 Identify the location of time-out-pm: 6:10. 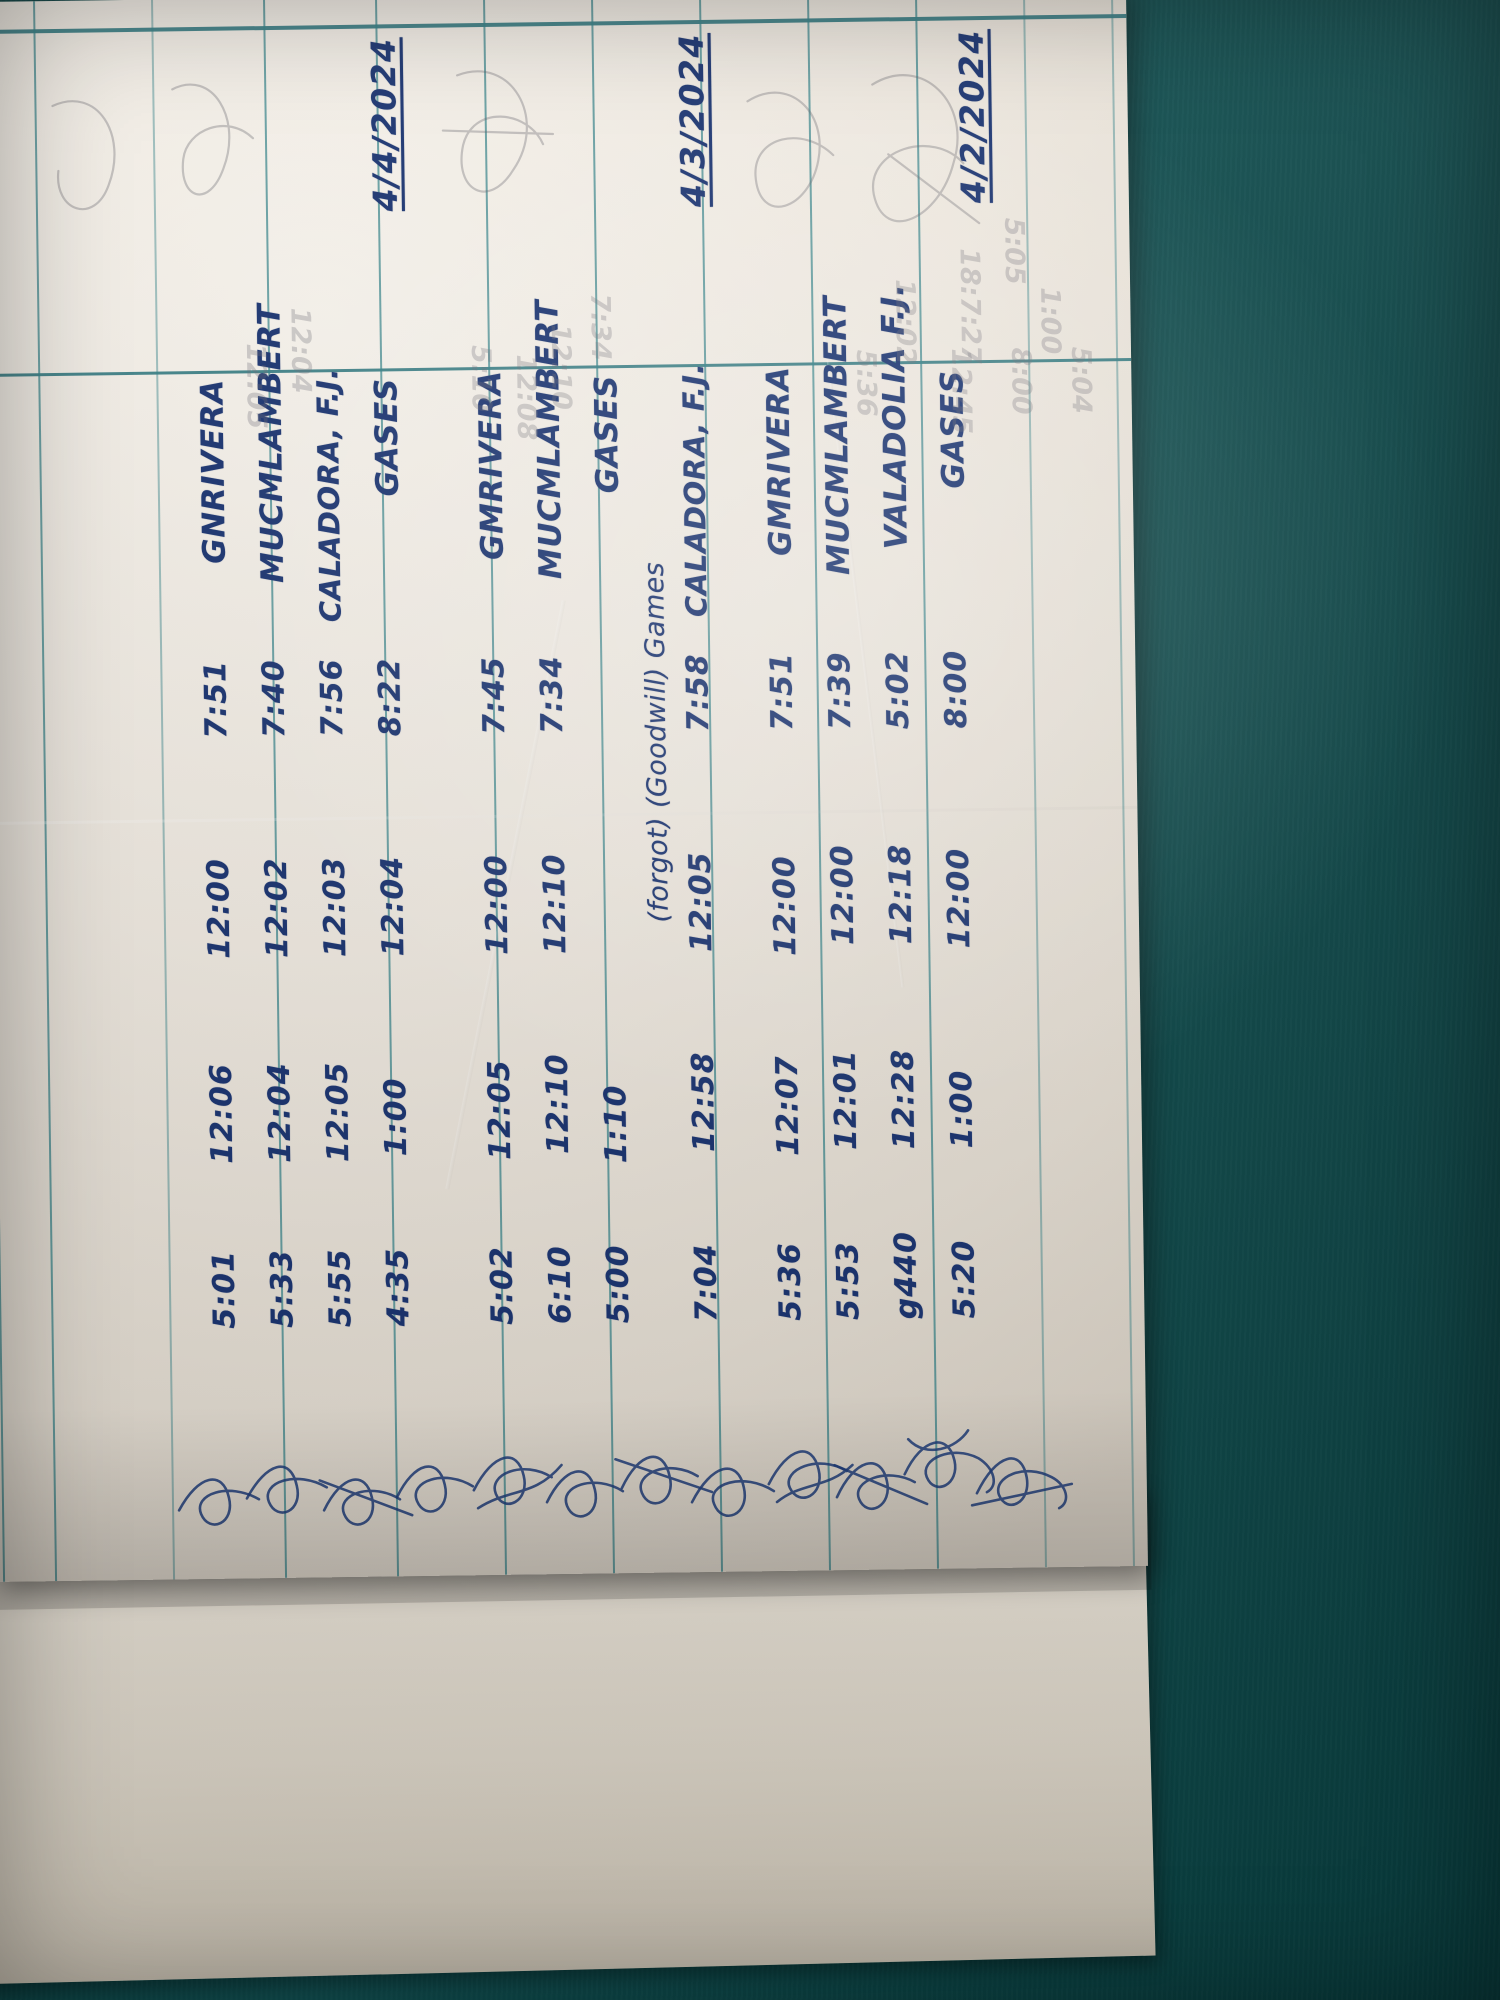
(560, 1285).